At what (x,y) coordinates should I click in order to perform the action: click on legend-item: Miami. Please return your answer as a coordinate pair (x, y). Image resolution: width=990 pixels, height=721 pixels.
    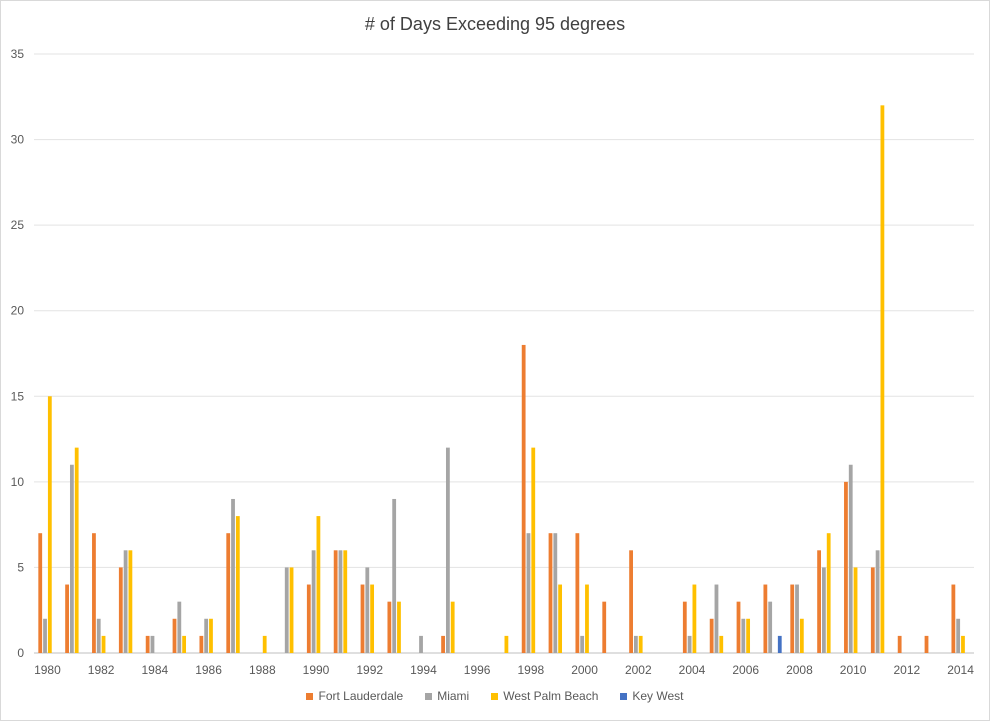
    Looking at the image, I should click on (447, 696).